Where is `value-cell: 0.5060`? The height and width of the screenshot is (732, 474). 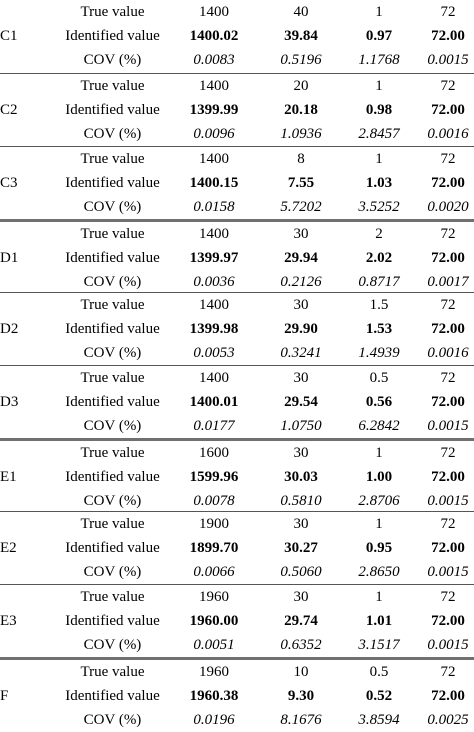 value-cell: 0.5060 is located at coordinates (301, 572).